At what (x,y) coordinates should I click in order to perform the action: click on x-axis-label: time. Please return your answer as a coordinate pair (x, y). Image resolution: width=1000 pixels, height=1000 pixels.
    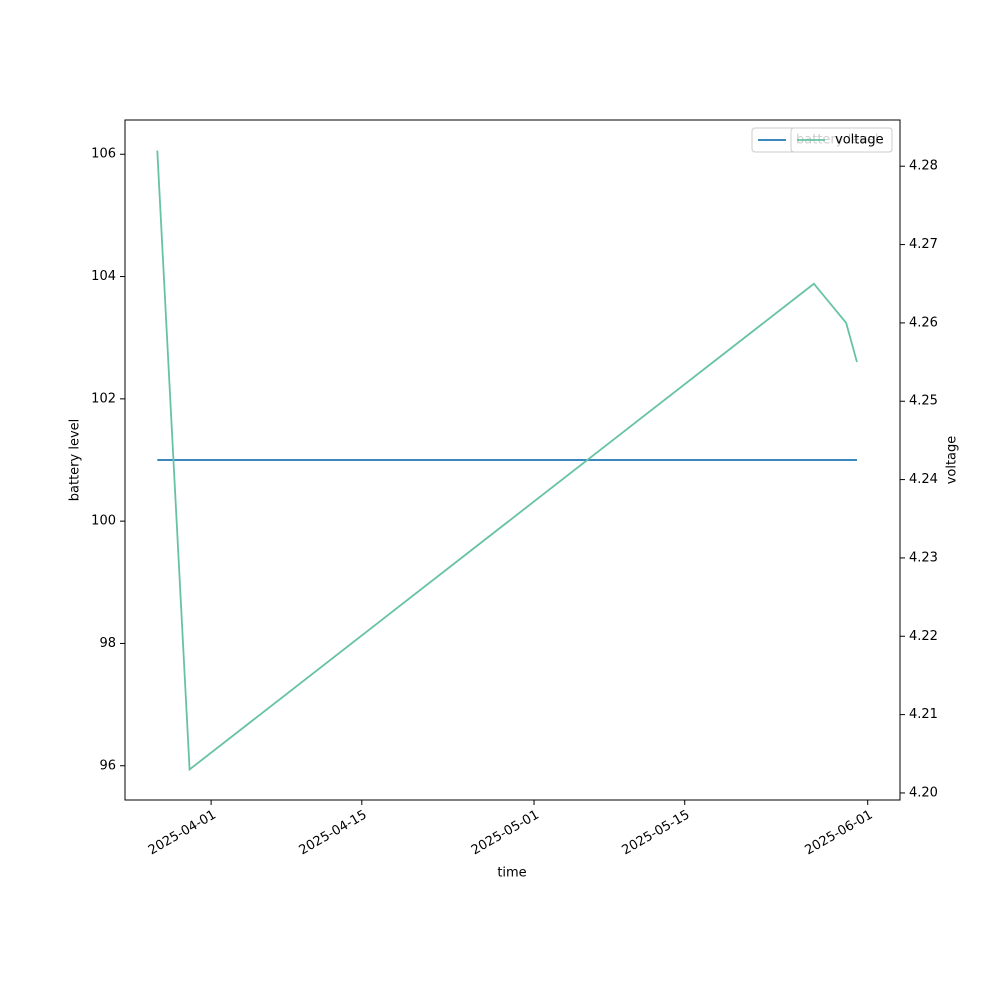
    Looking at the image, I should click on (511, 873).